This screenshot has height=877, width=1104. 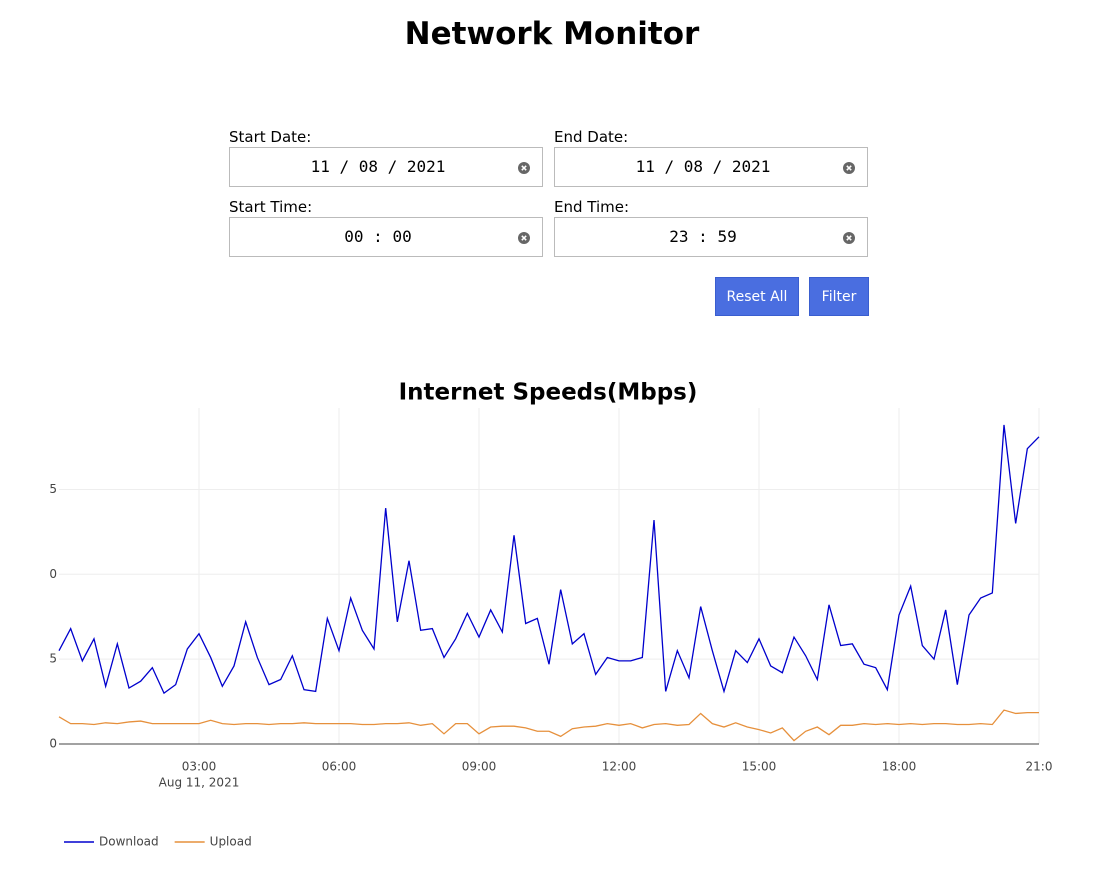 I want to click on x-tick-label: 03:00, so click(x=199, y=767).